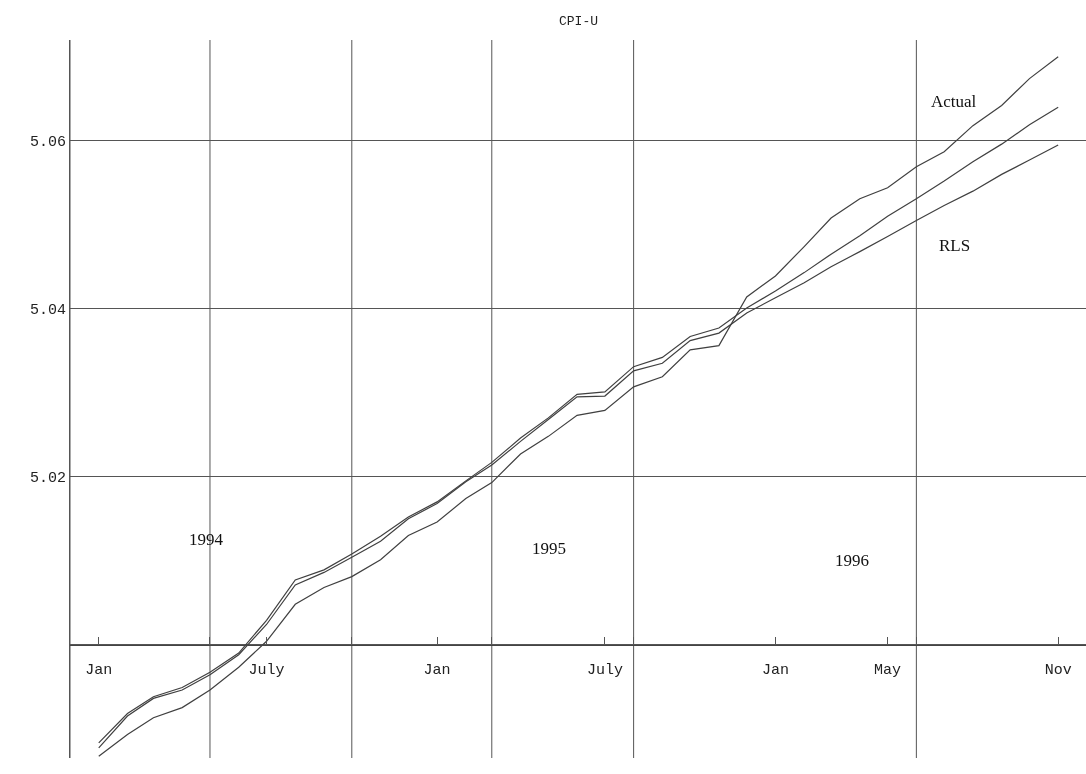 This screenshot has height=774, width=1086. What do you see at coordinates (579, 21) in the screenshot?
I see `chart-title: CPI-U` at bounding box center [579, 21].